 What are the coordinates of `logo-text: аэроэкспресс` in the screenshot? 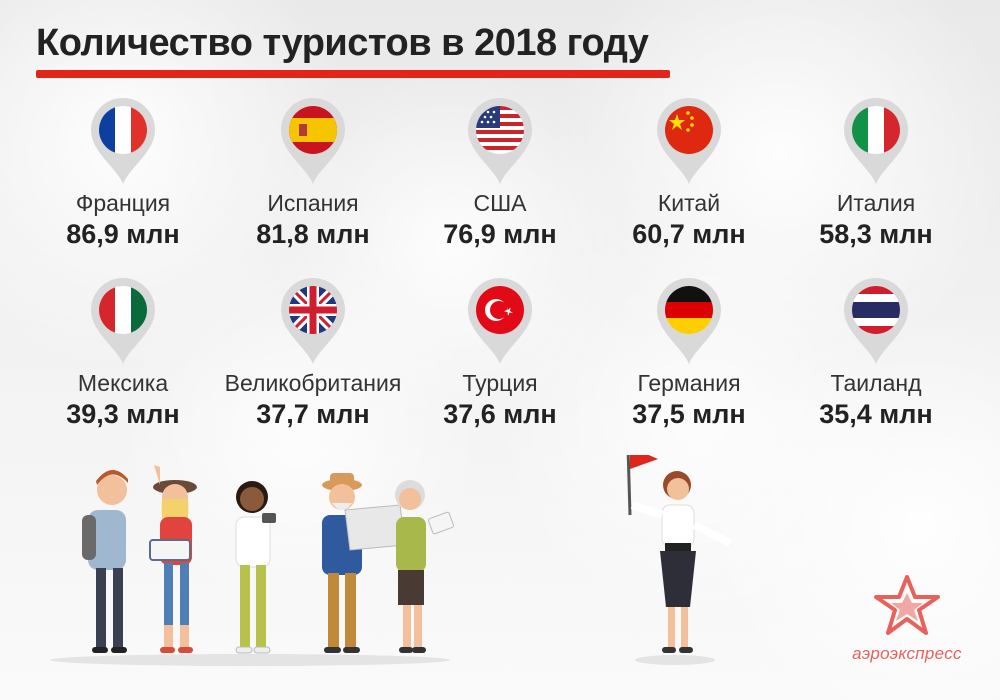 It's located at (907, 653).